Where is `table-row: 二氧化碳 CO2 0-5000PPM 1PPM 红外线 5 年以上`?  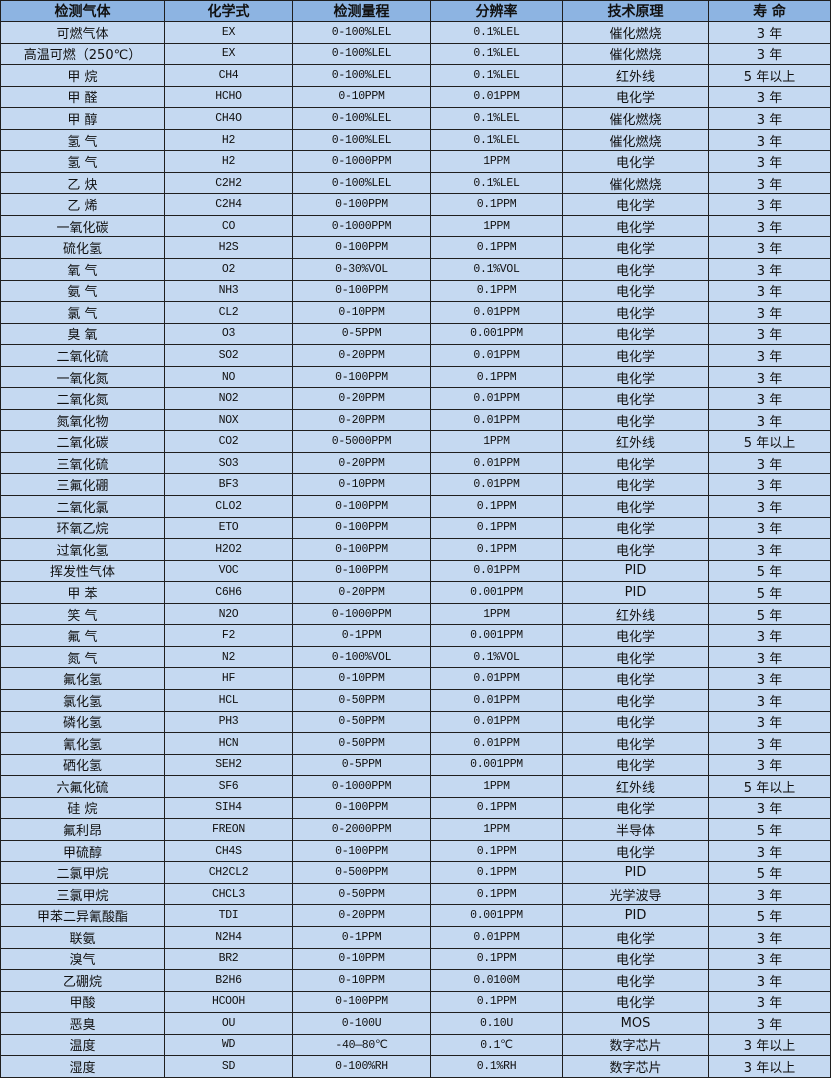 table-row: 二氧化碳 CO2 0-5000PPM 1PPM 红外线 5 年以上 is located at coordinates (415, 441).